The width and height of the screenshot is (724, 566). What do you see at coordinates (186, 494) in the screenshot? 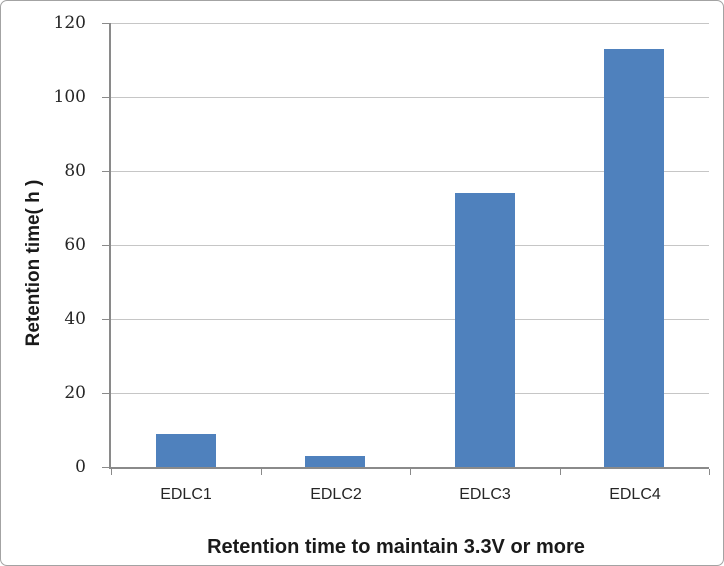
I see `x-category-label-edlc1: EDLC1` at bounding box center [186, 494].